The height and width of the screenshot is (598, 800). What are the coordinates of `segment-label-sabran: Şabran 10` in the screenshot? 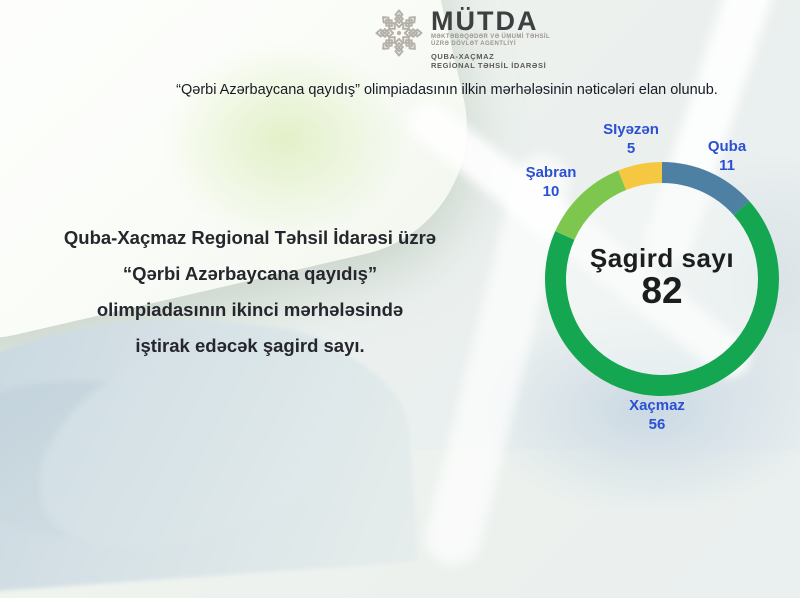 It's located at (551, 182).